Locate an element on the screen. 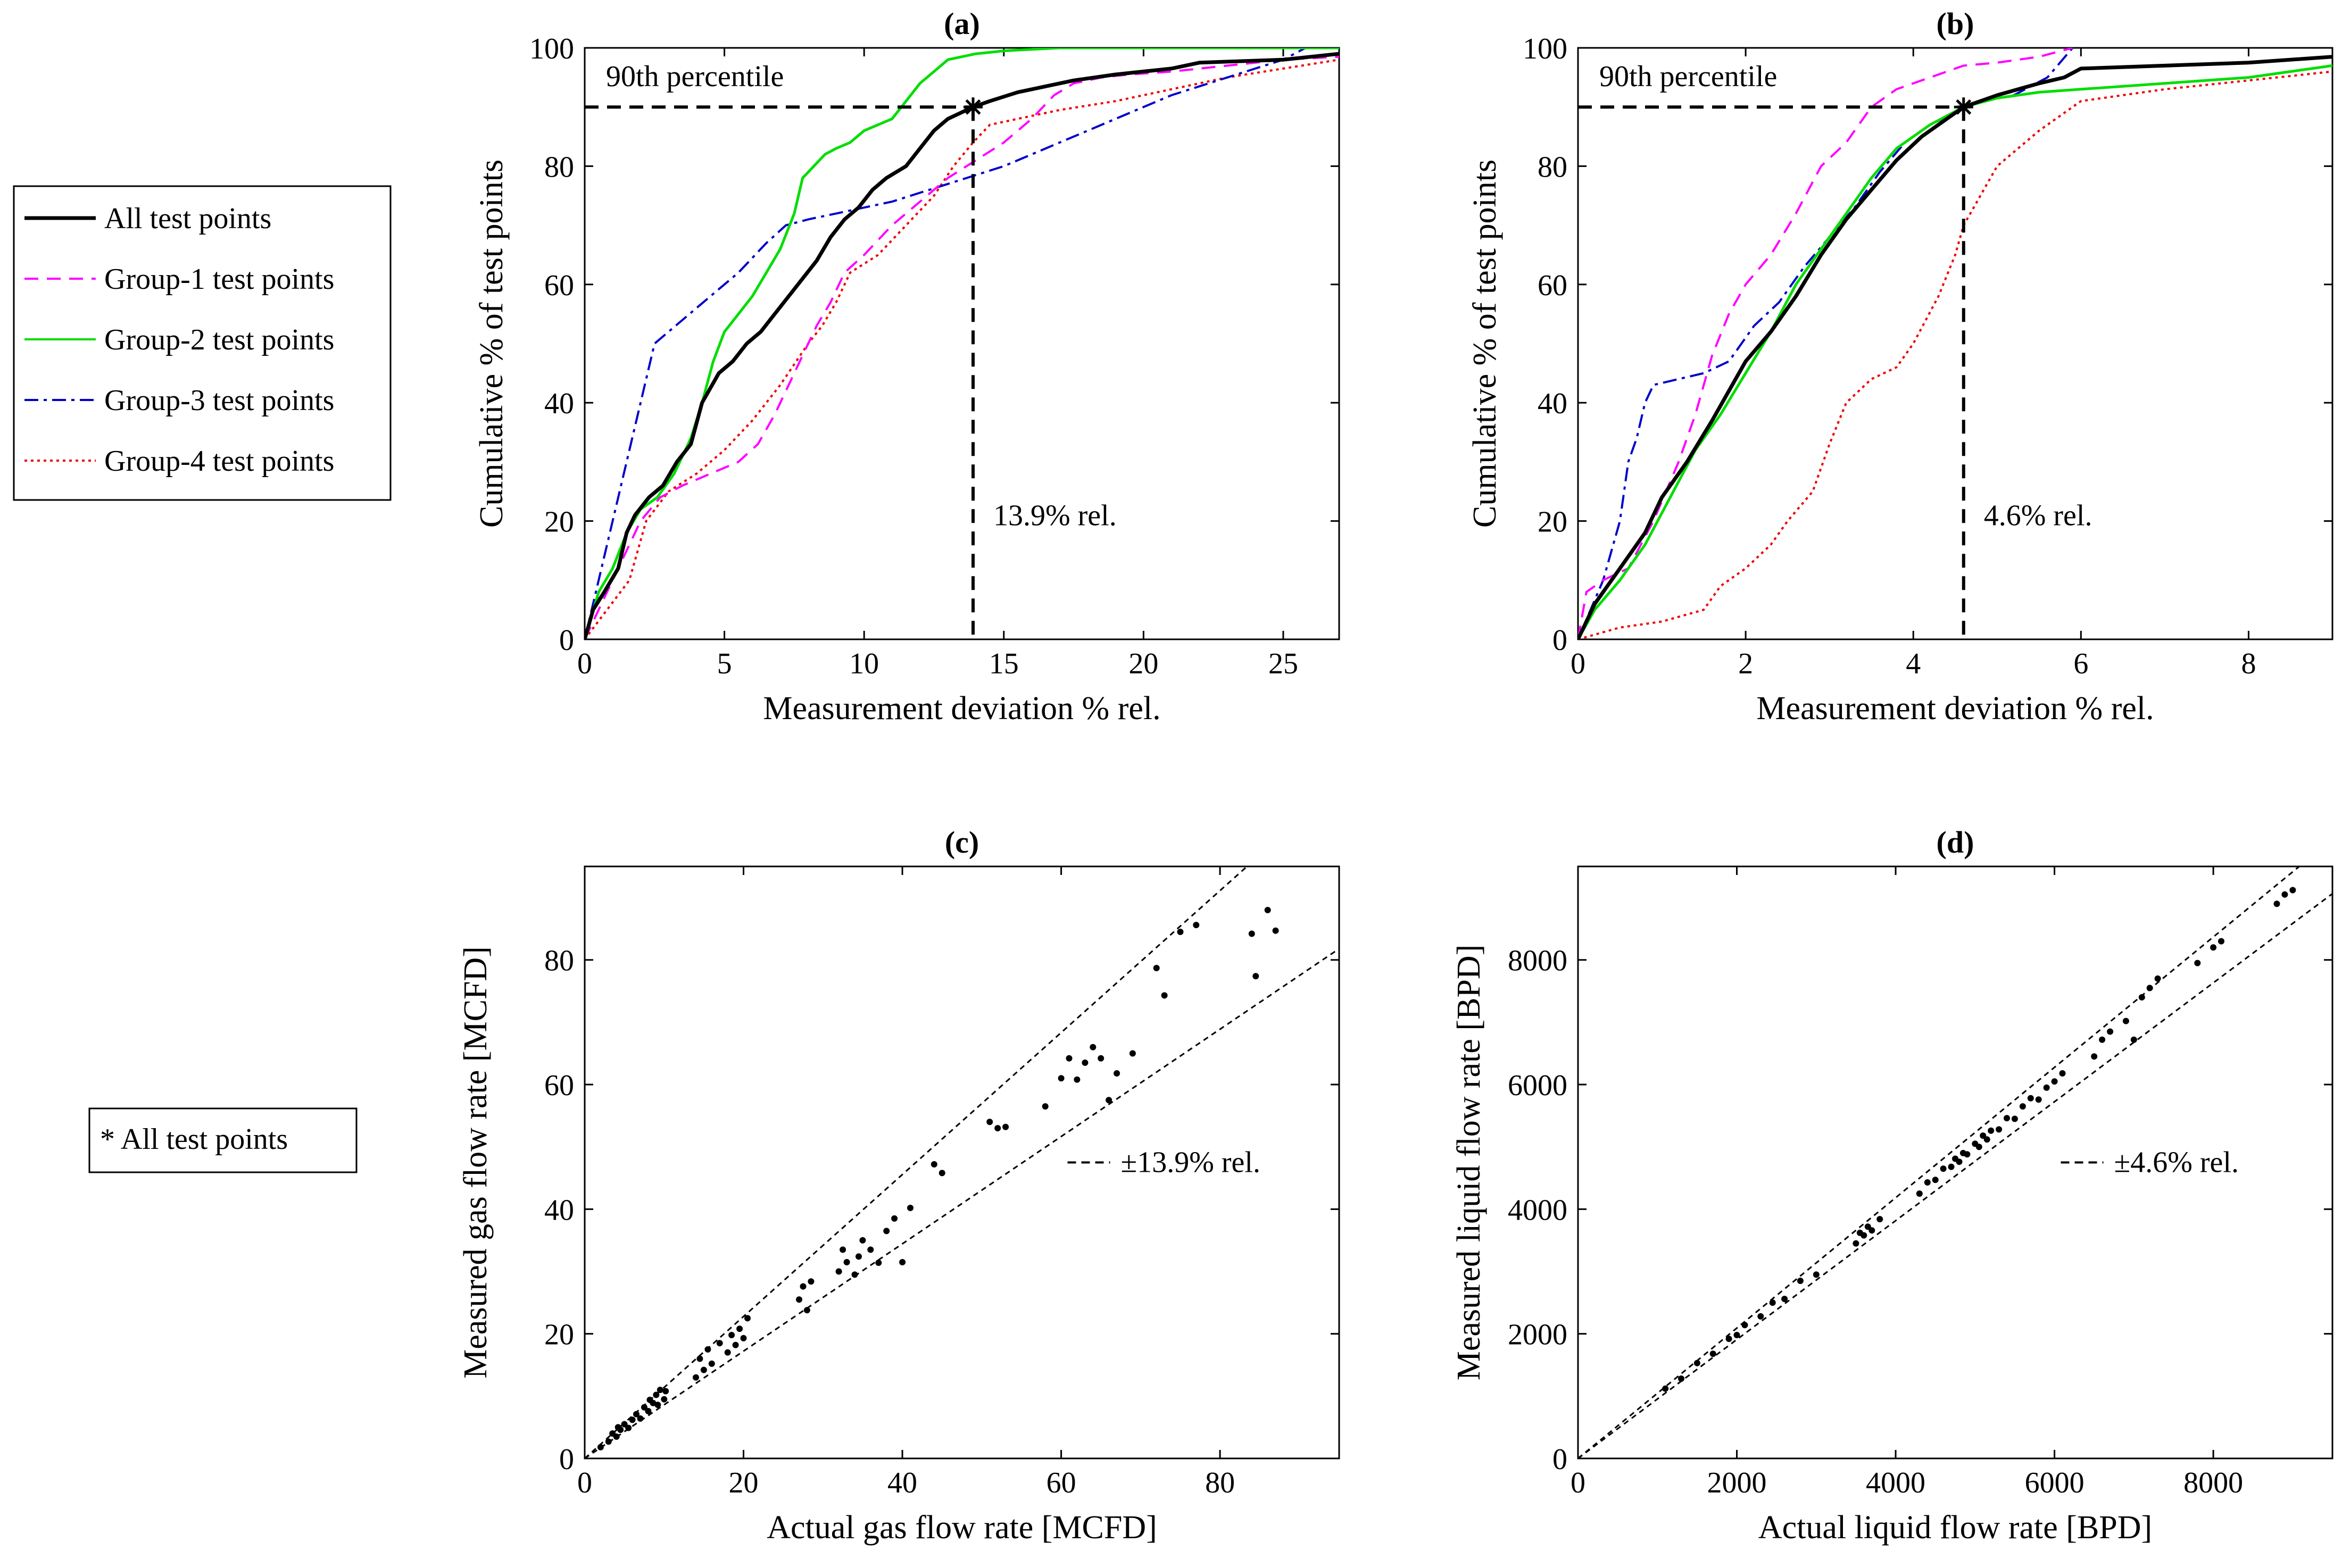 Image resolution: width=2342 pixels, height=1568 pixels. y-tick-label-a-2: 40 is located at coordinates (559, 403).